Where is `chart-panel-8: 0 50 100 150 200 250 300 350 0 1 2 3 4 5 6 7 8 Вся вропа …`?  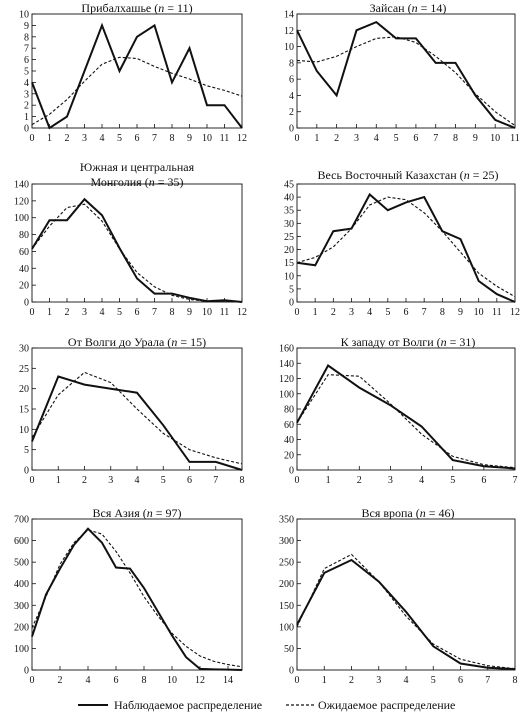 chart-panel-8: 0 50 100 150 200 250 300 350 0 1 2 3 4 5 6 7 8 Вся вропа … is located at coordinates (398, 596).